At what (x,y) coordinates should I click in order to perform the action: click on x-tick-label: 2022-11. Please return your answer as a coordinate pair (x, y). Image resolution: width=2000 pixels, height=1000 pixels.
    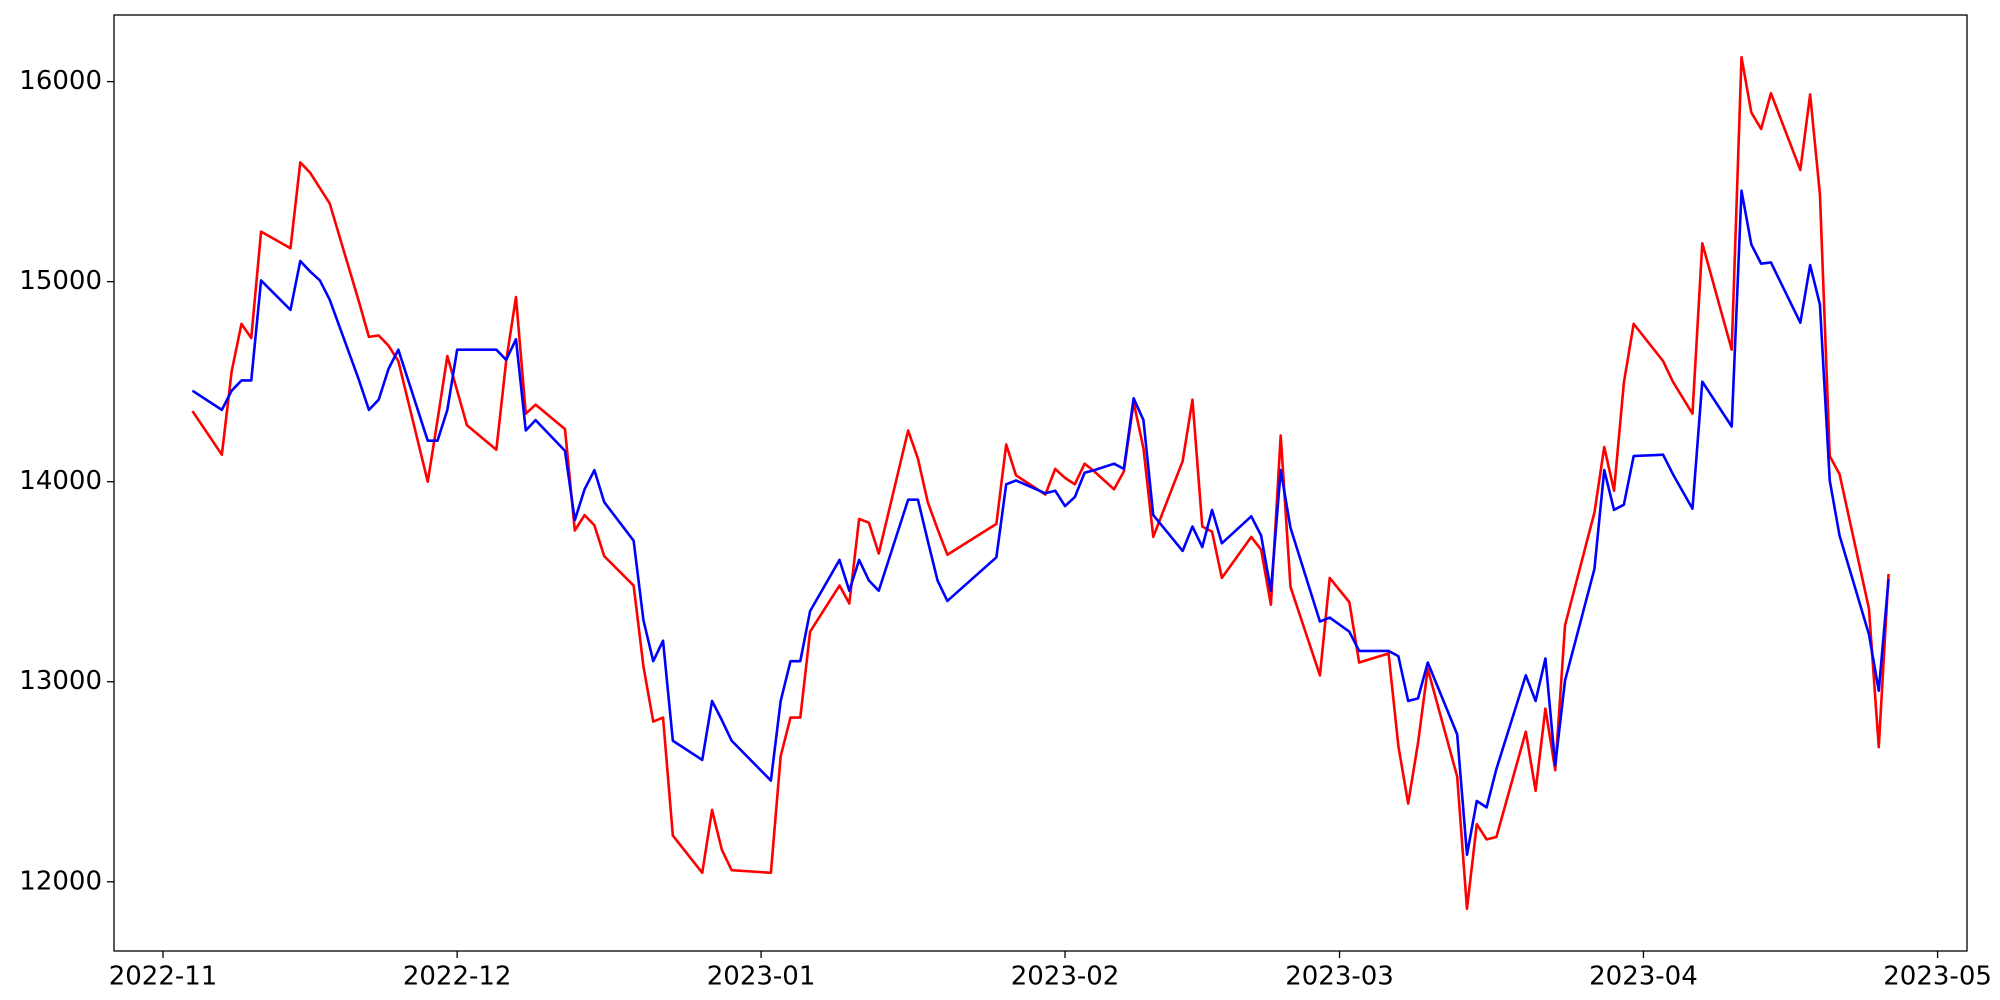
    Looking at the image, I should click on (163, 977).